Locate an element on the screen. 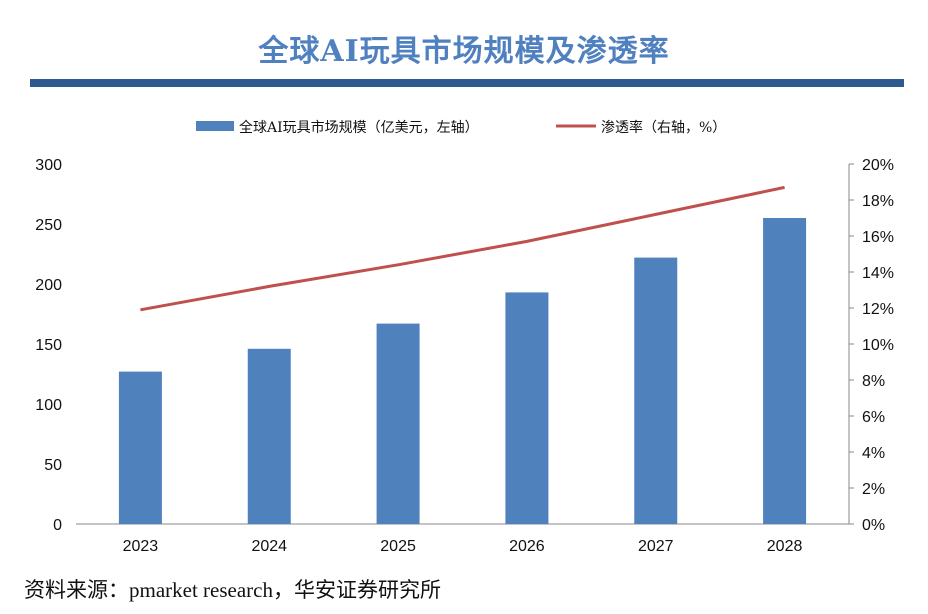 The height and width of the screenshot is (614, 928). x-axis-tick-label: 2026 is located at coordinates (527, 546).